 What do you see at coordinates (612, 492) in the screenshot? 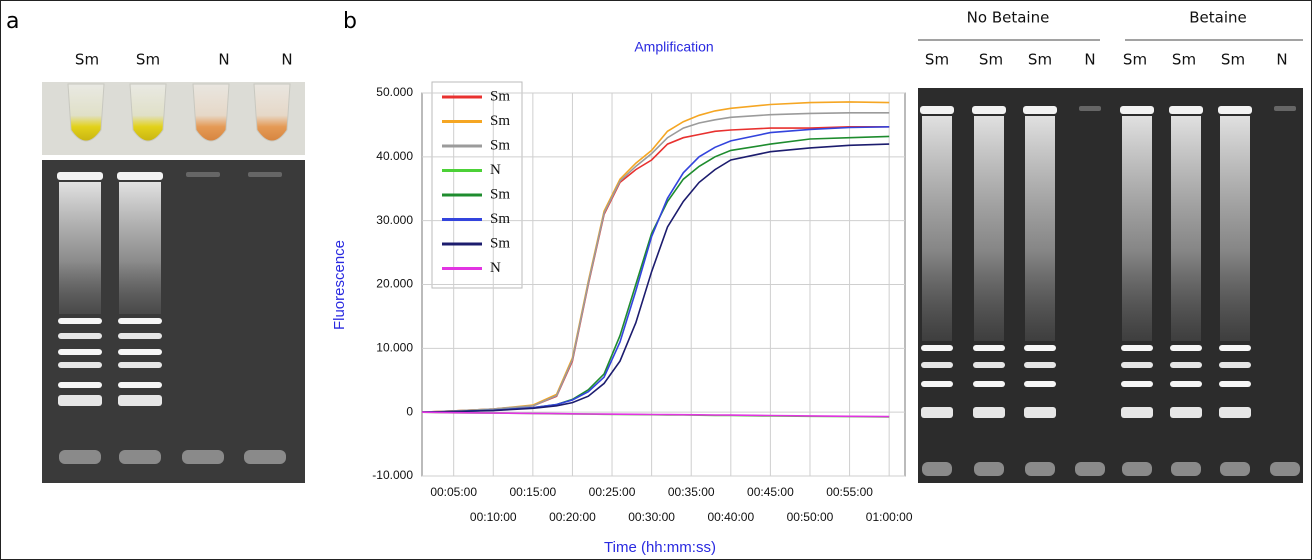
I see `x-tick-label: 00:25:00` at bounding box center [612, 492].